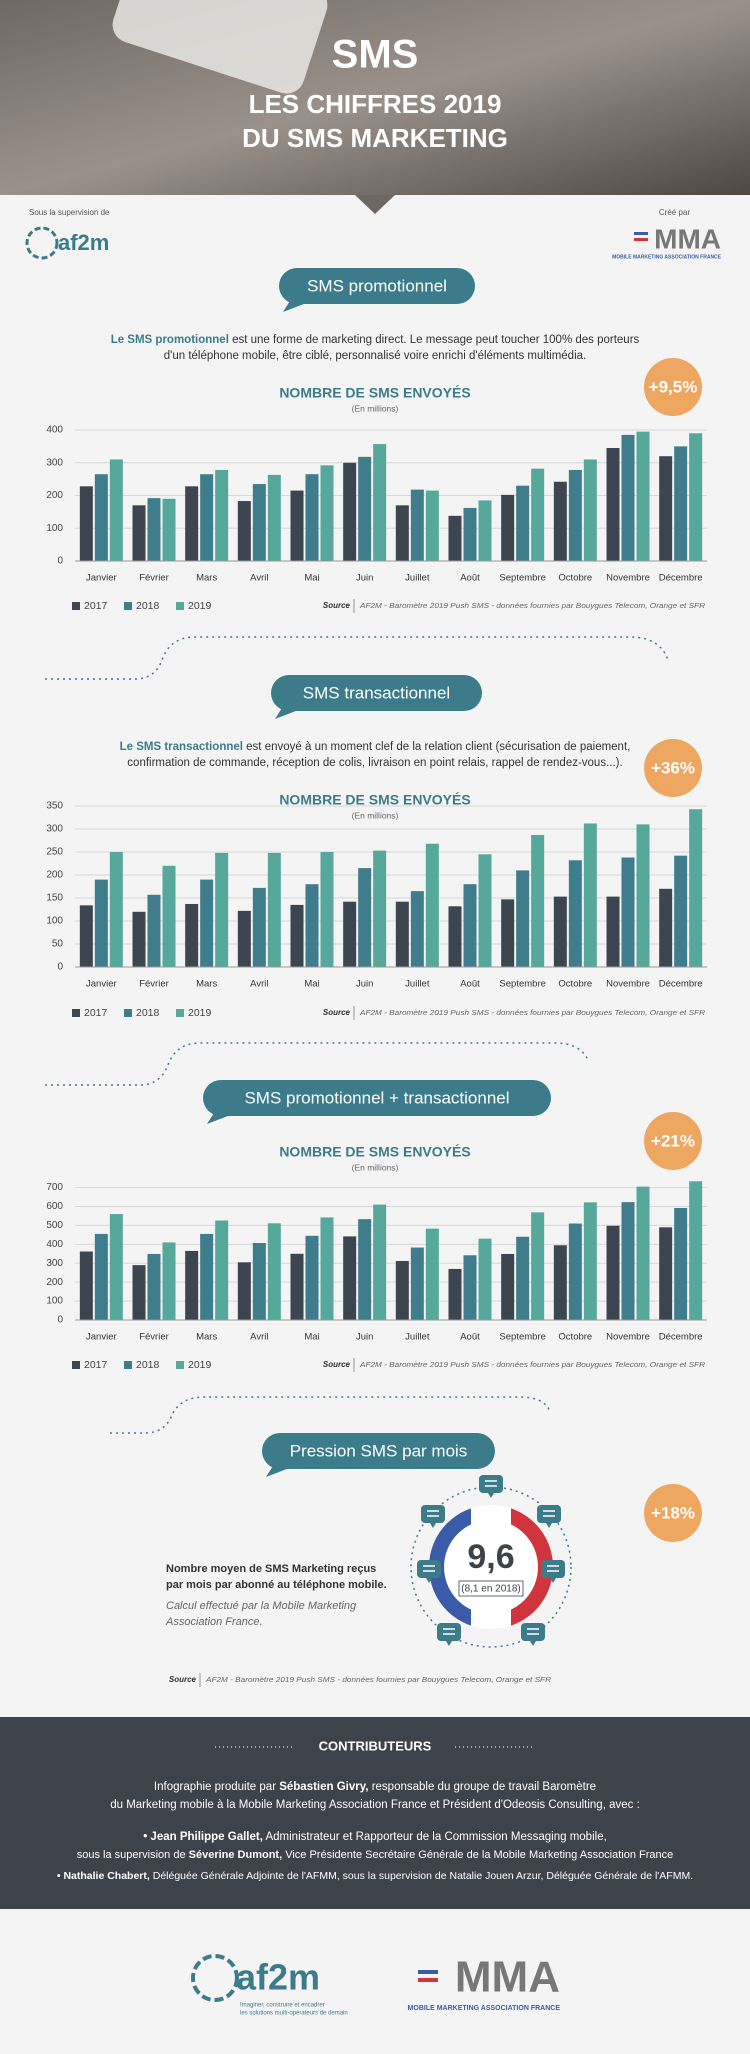 The image size is (750, 2054). What do you see at coordinates (364, 984) in the screenshot?
I see `x-tick-label: Juin` at bounding box center [364, 984].